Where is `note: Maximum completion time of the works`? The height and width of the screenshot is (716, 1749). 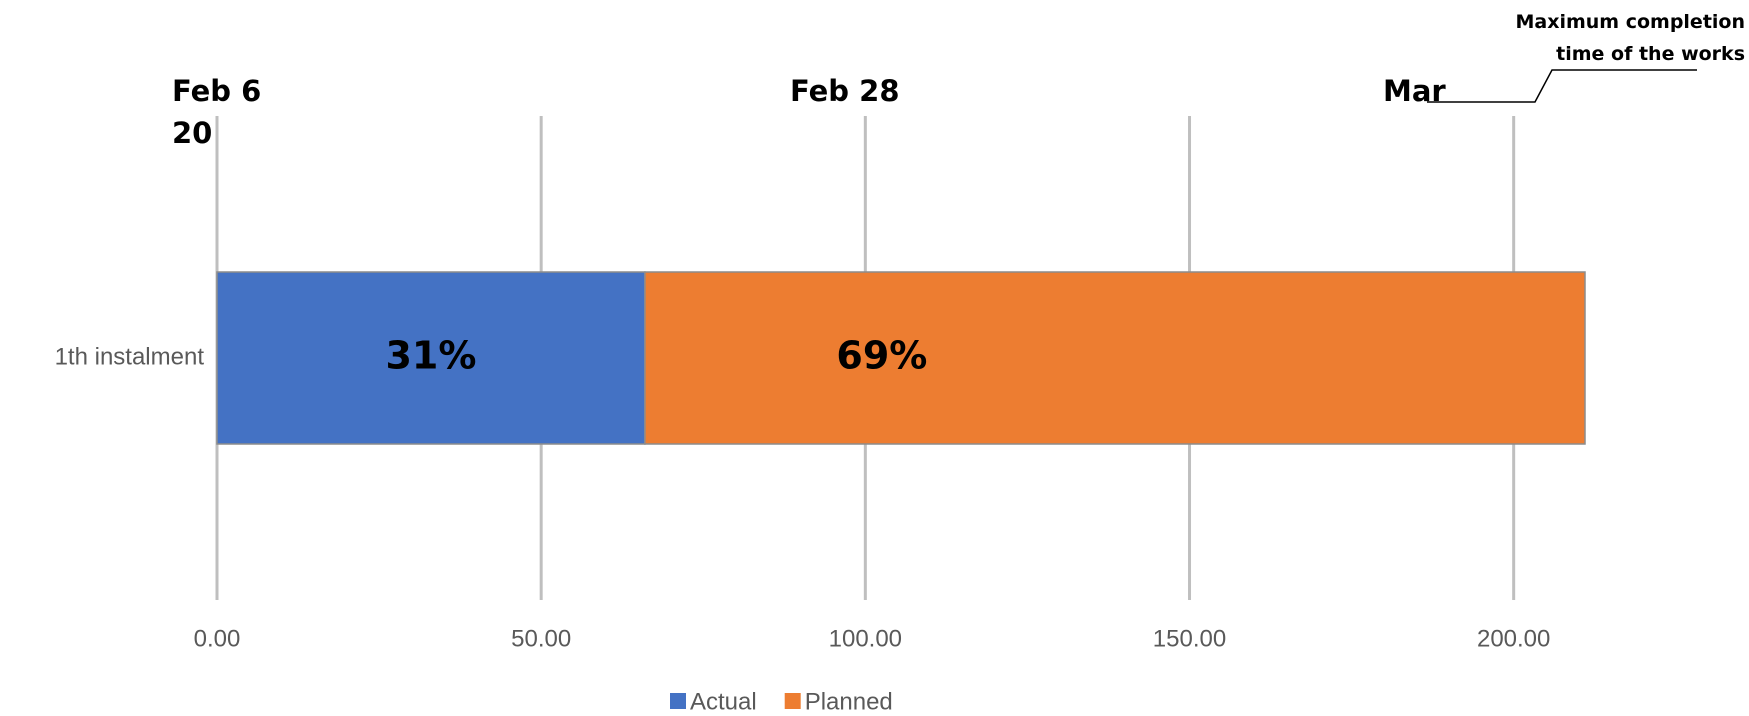 note: Maximum completion time of the works is located at coordinates (1630, 38).